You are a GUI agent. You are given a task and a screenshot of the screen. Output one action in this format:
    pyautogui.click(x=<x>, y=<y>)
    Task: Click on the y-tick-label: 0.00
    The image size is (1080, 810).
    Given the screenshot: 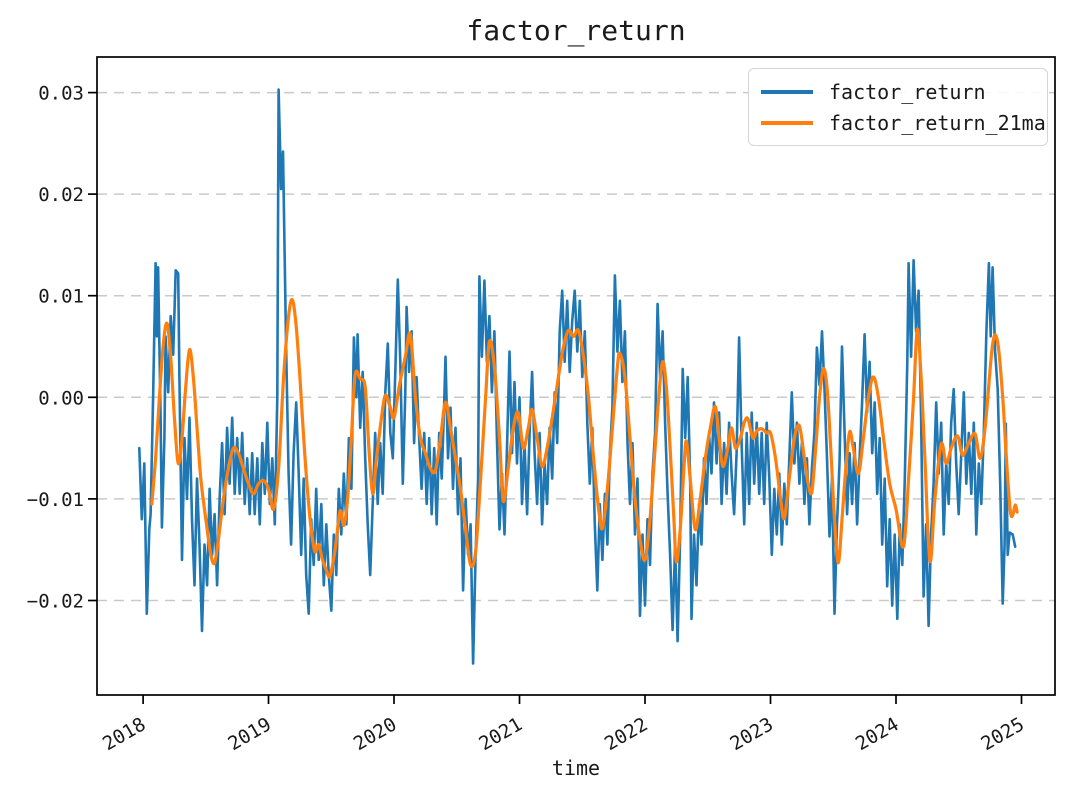 What is the action you would take?
    pyautogui.click(x=61, y=398)
    